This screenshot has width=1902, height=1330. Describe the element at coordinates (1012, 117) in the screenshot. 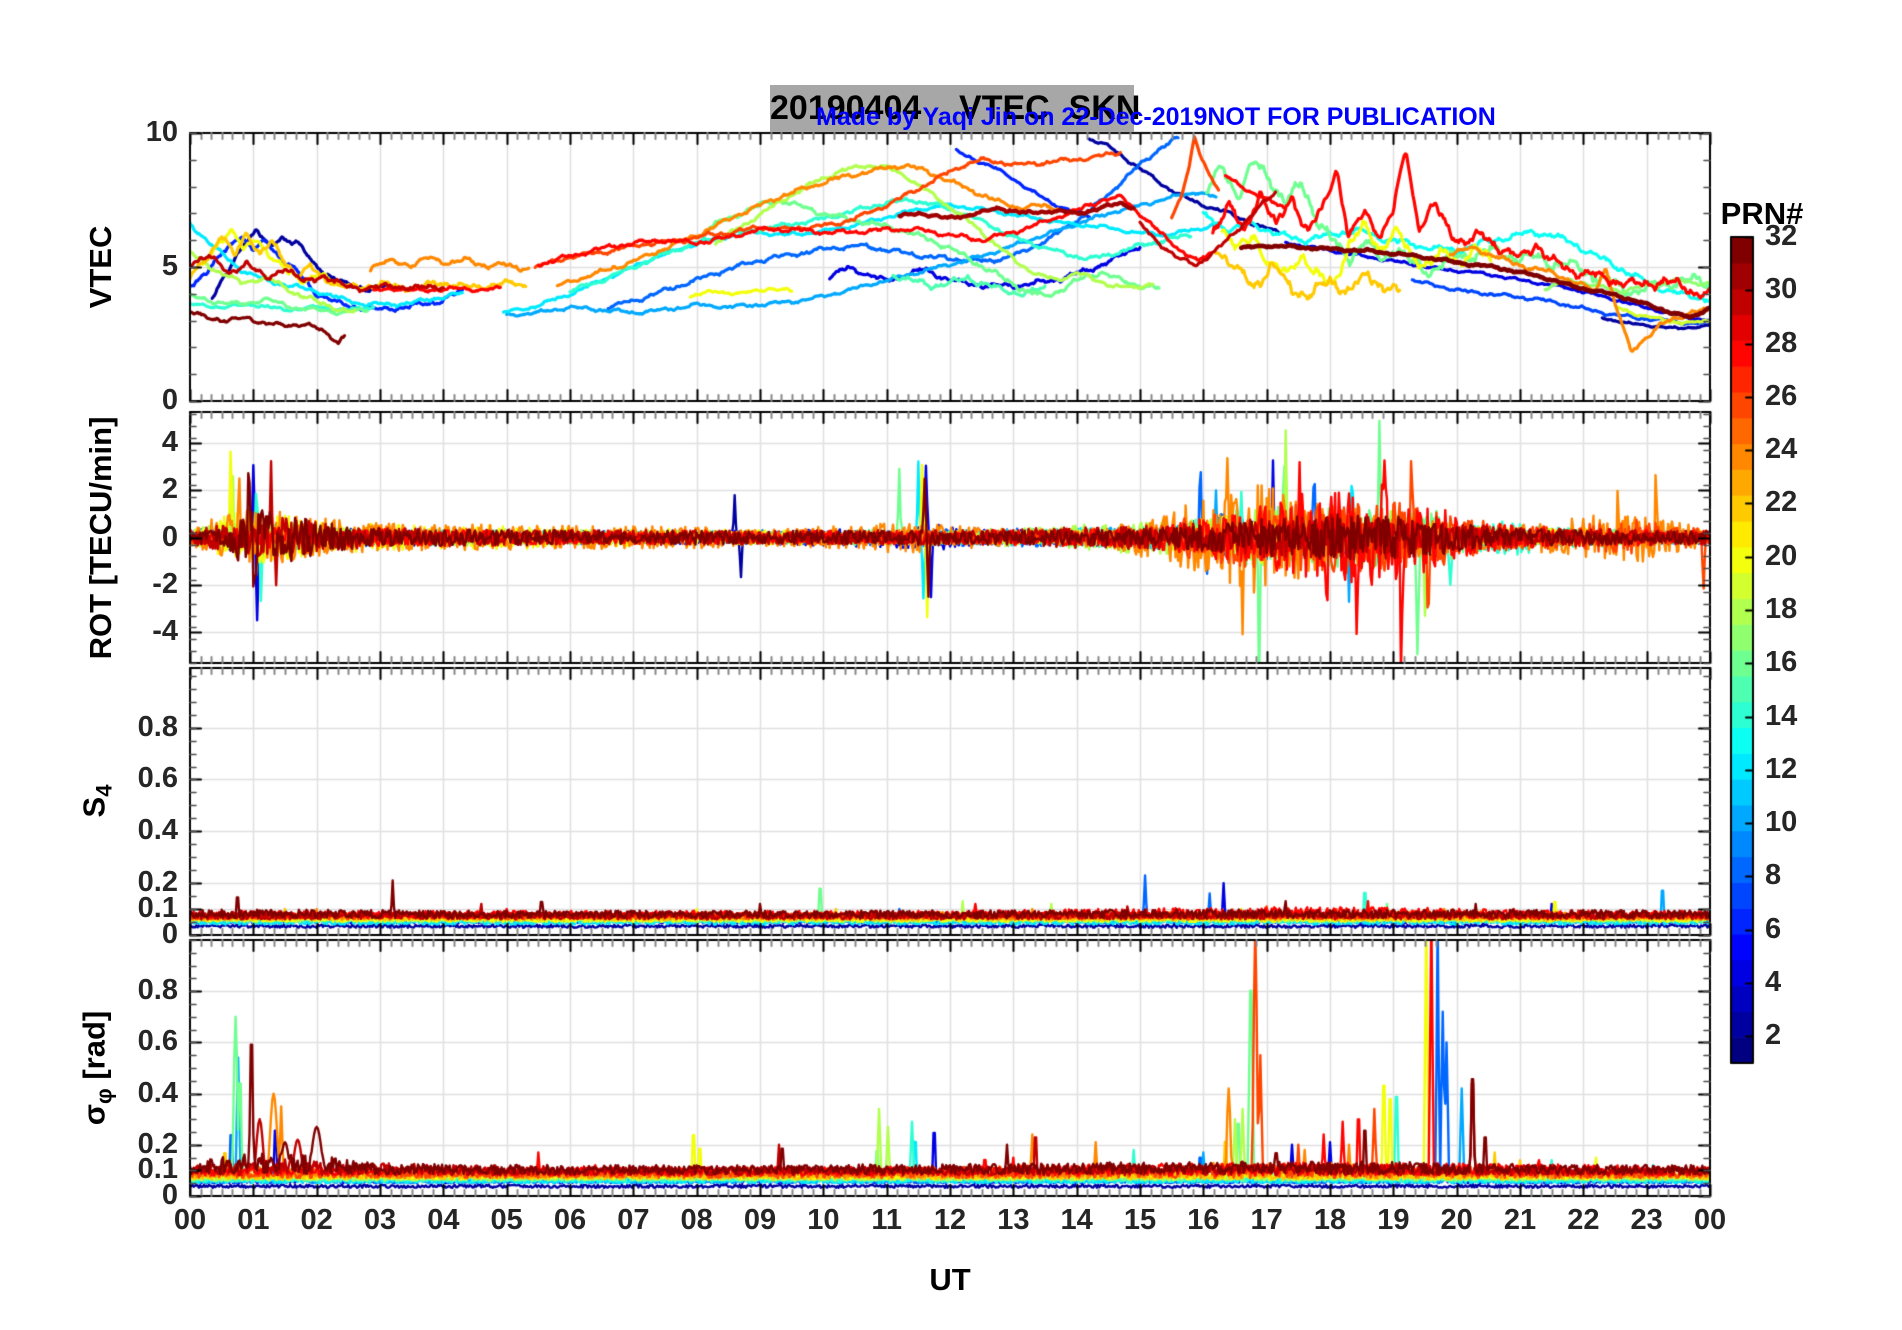

I see `credit-author: Made by Yaqi Jin on 22-Dec-2019` at that location.